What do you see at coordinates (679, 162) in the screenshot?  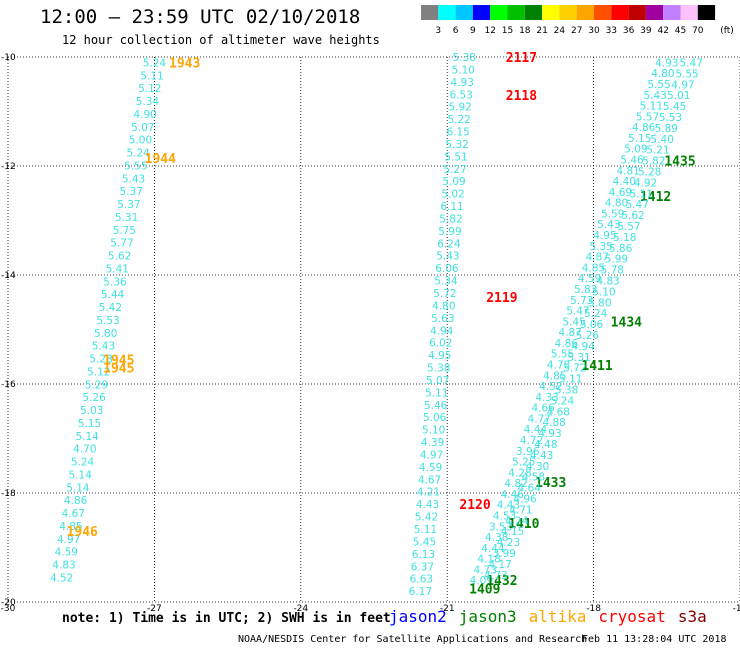 I see `pass-time-label: 1435` at bounding box center [679, 162].